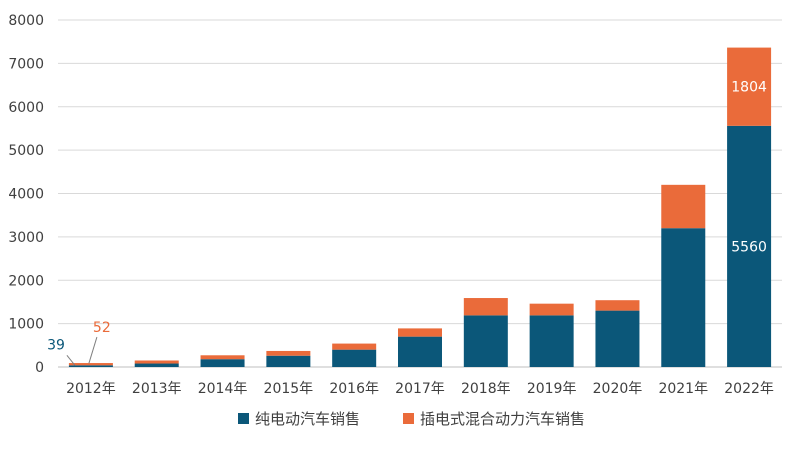  I want to click on x-tick-label: 2022年, so click(749, 389).